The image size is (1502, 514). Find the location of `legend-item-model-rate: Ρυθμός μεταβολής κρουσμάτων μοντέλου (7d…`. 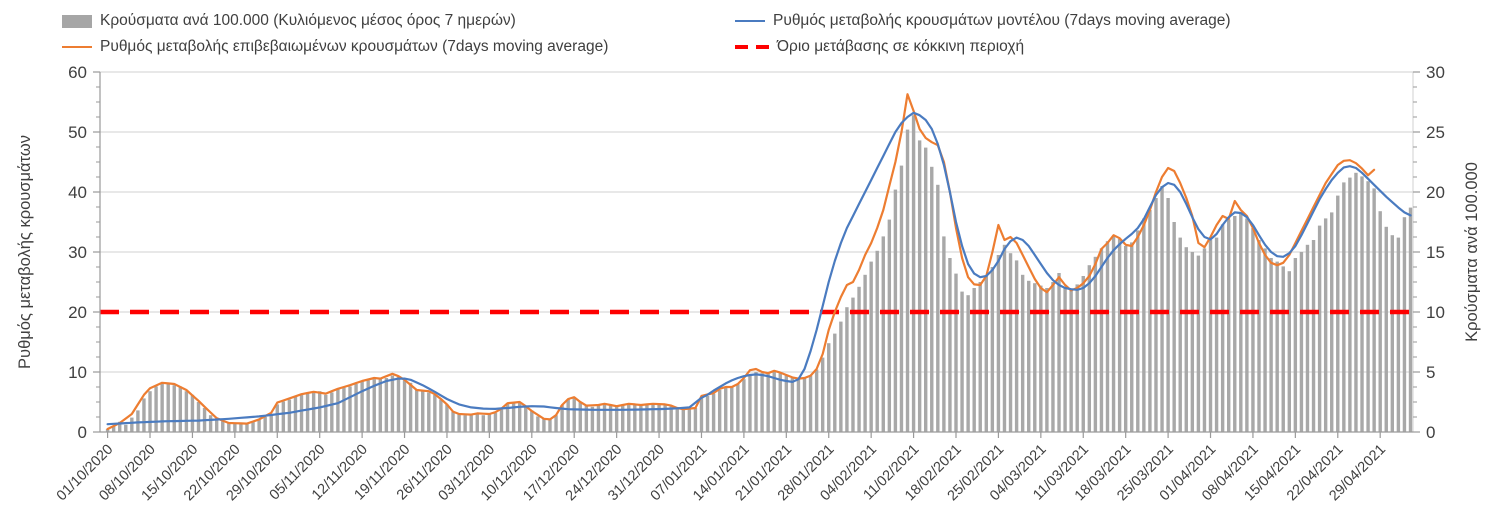

legend-item-model-rate: Ρυθμός μεταβολής κρουσμάτων μοντέλου (7d… is located at coordinates (983, 21).